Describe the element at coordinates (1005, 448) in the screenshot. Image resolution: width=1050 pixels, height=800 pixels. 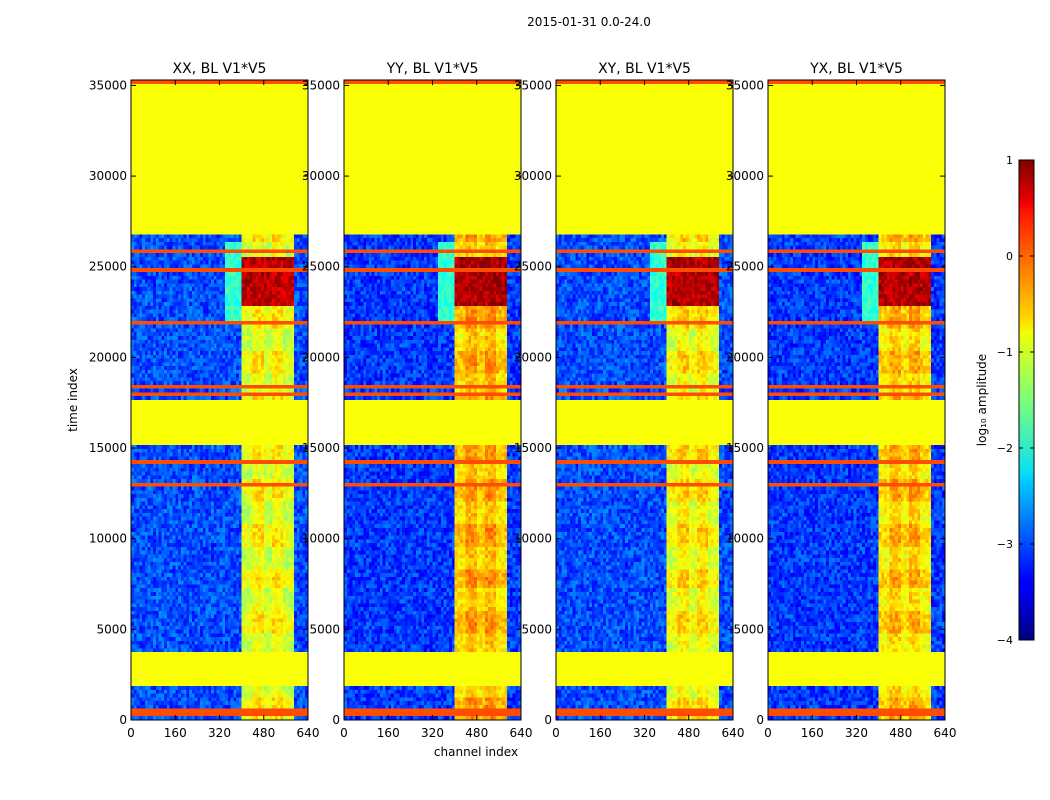
I see `colorbar-tick-label: −2` at that location.